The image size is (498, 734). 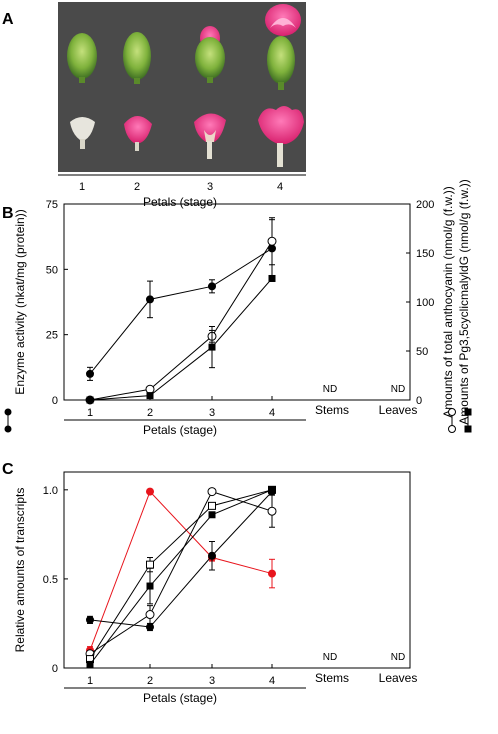 What do you see at coordinates (332, 410) in the screenshot?
I see `panel-b-stems-label: Stems` at bounding box center [332, 410].